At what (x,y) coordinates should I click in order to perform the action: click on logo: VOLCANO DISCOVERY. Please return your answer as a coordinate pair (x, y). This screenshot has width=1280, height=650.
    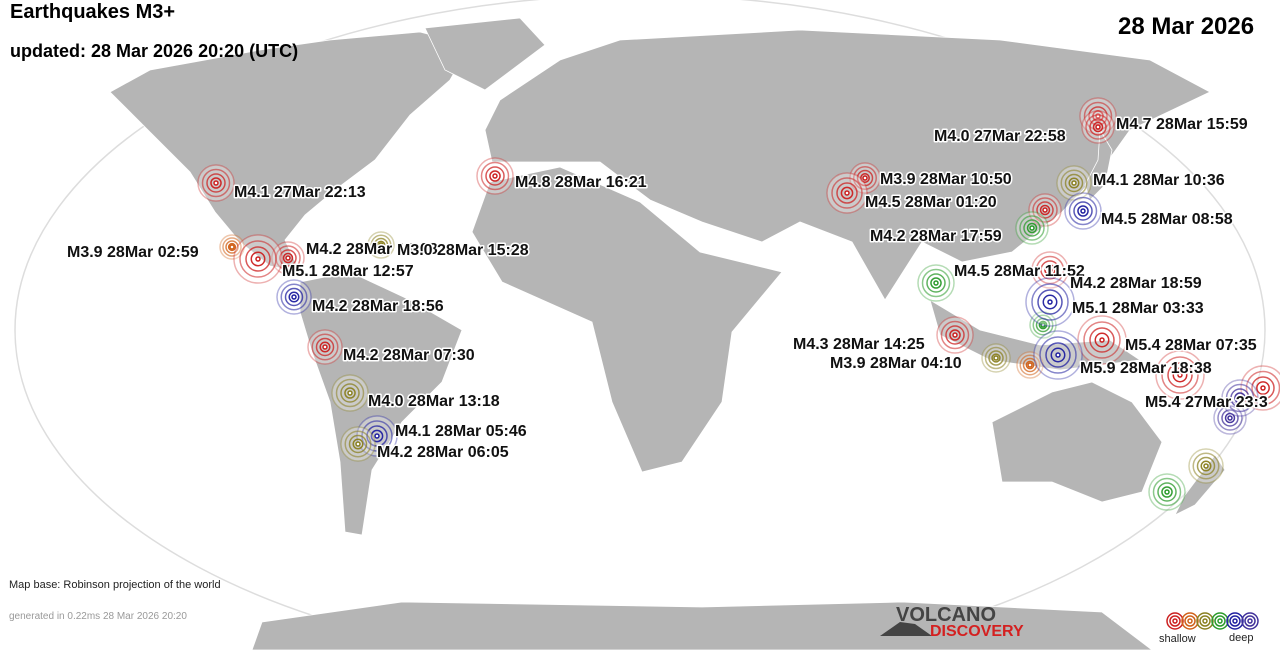
    Looking at the image, I should click on (952, 622).